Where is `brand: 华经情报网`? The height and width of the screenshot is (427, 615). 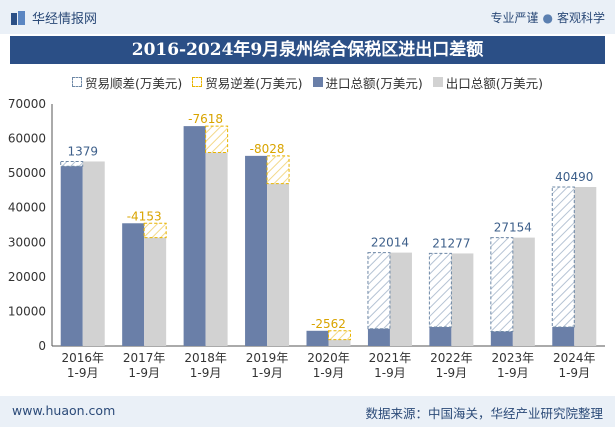 brand: 华经情报网 is located at coordinates (53, 17).